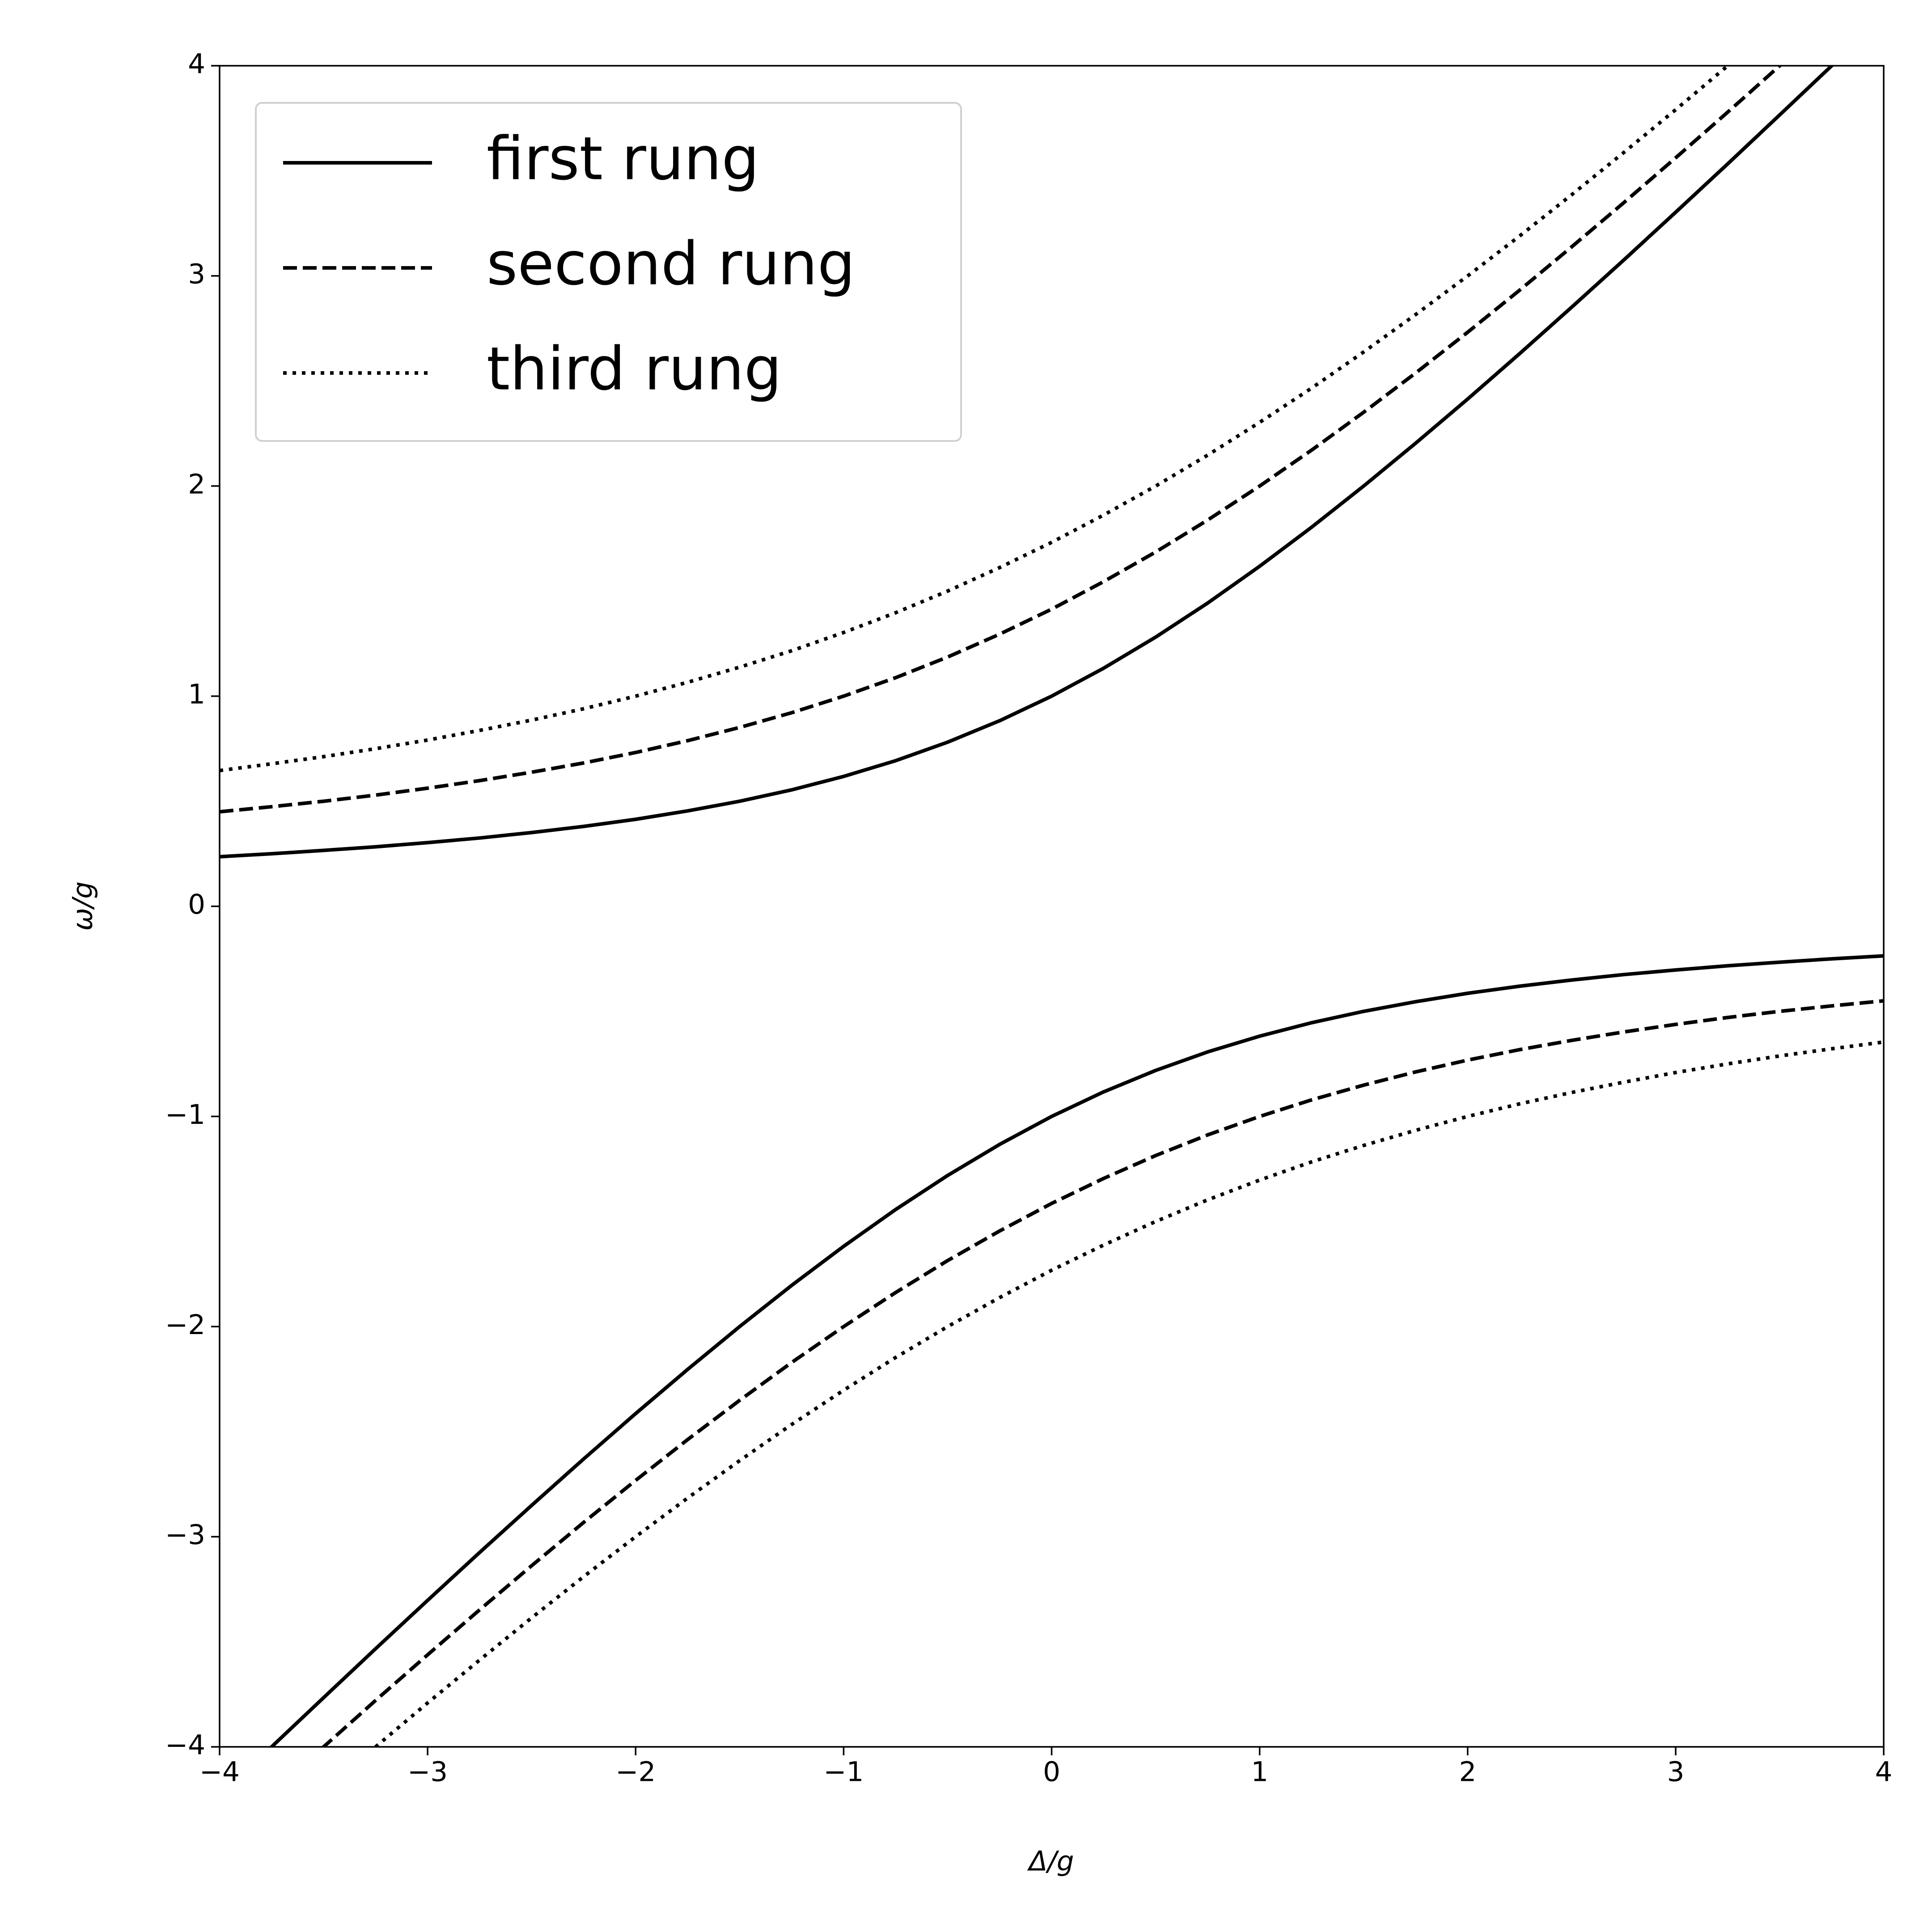  Describe the element at coordinates (185, 1535) in the screenshot. I see `y-tick-label: −3` at that location.